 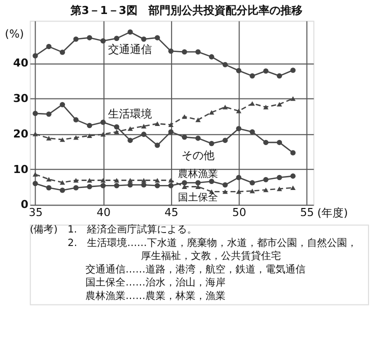 I want to click on text: 国土保全……治水，治山，海岸, so click(x=156, y=282).